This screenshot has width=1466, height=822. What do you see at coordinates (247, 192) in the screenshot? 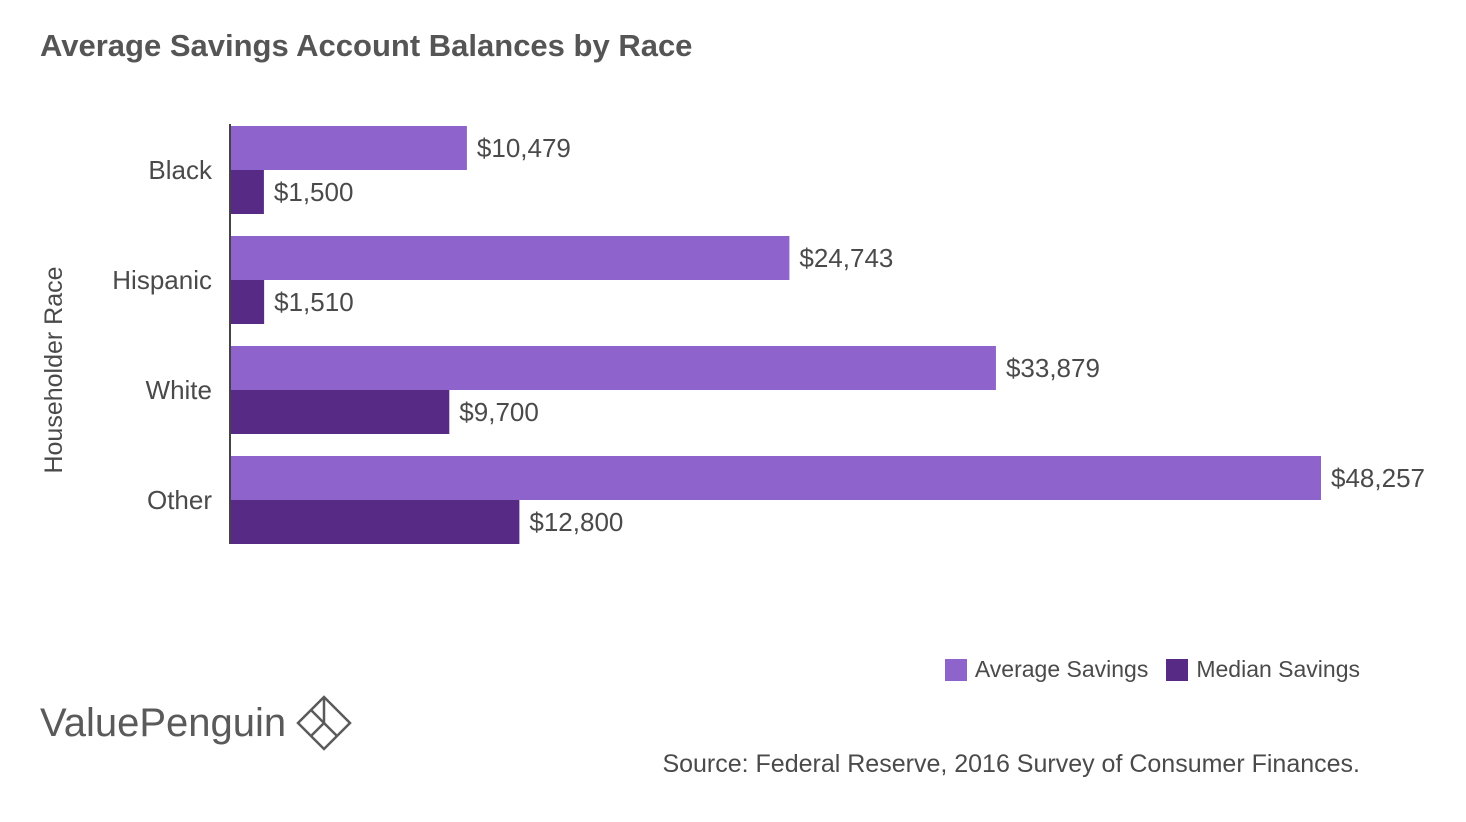
I see `bar-black-median` at bounding box center [247, 192].